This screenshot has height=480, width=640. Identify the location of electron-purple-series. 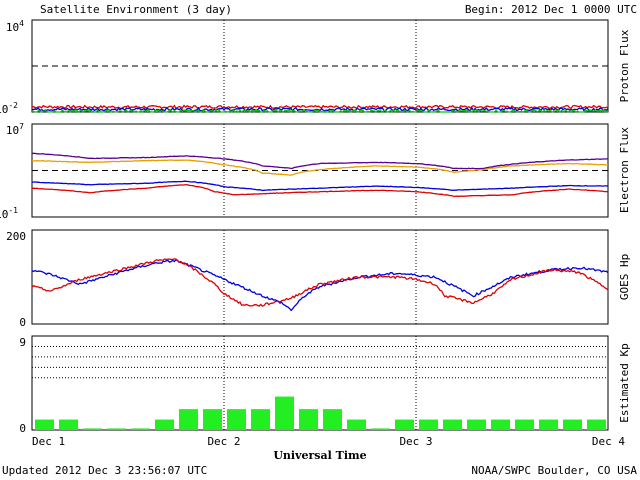
(319, 161).